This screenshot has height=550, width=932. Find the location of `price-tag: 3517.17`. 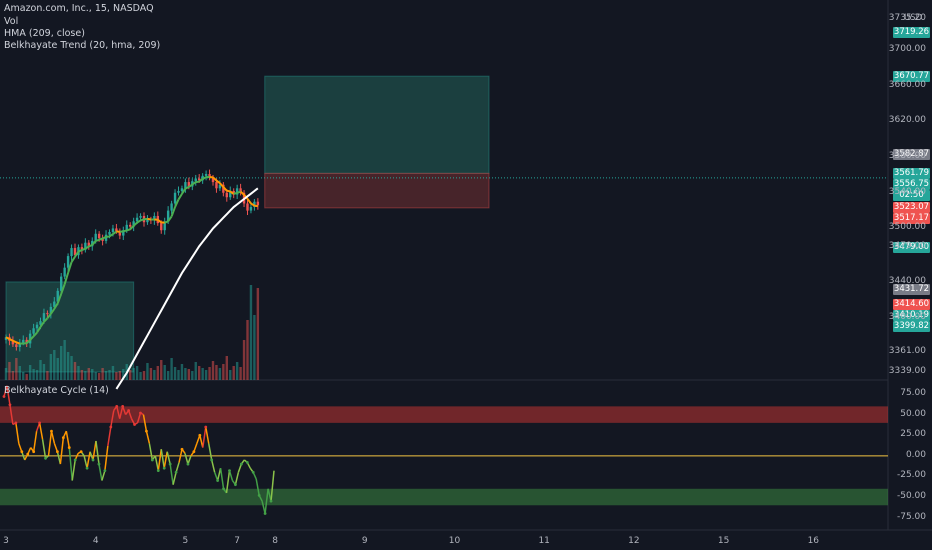

price-tag: 3517.17 is located at coordinates (911, 219).